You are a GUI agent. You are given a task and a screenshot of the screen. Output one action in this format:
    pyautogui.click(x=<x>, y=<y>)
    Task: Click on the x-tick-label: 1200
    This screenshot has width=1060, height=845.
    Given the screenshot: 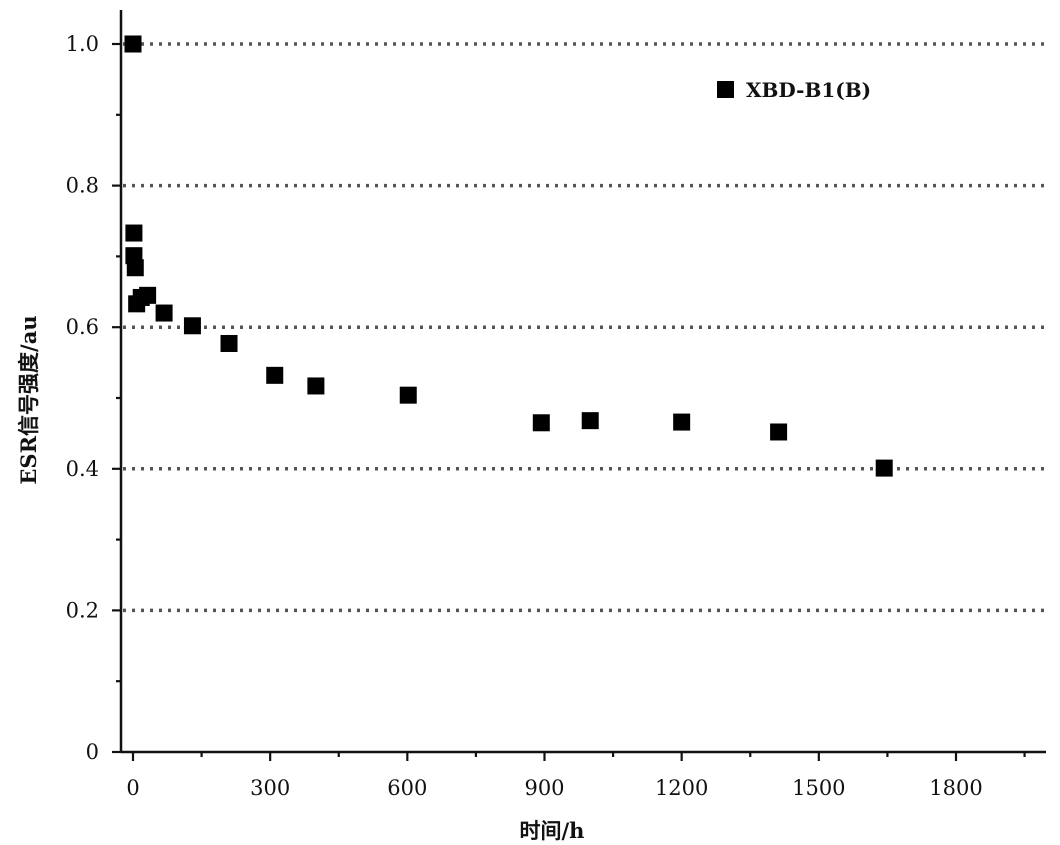 What is the action you would take?
    pyautogui.click(x=681, y=788)
    